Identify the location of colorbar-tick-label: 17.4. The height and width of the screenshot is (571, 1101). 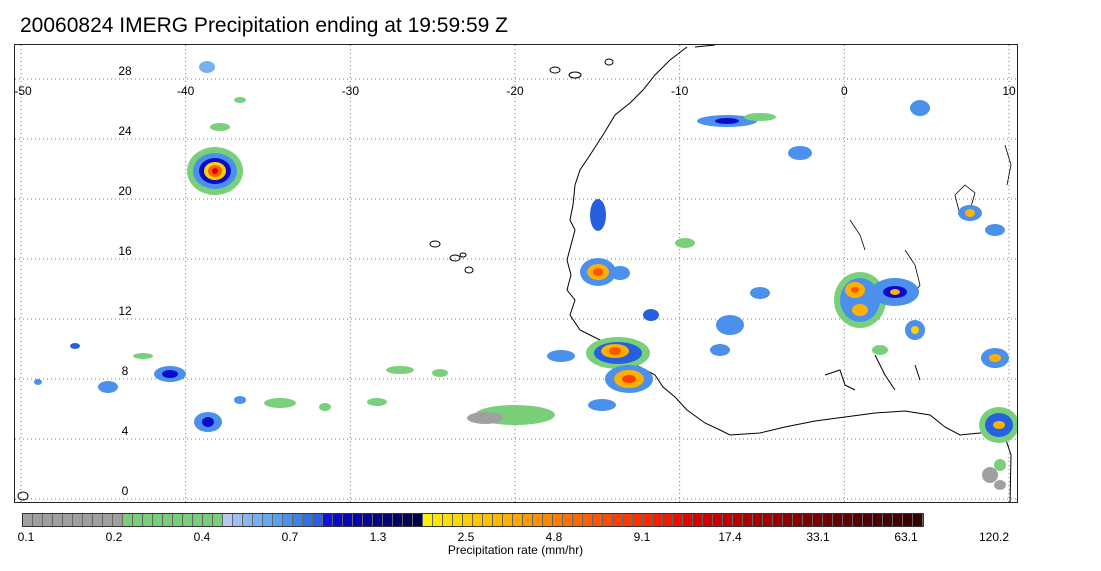
(730, 537).